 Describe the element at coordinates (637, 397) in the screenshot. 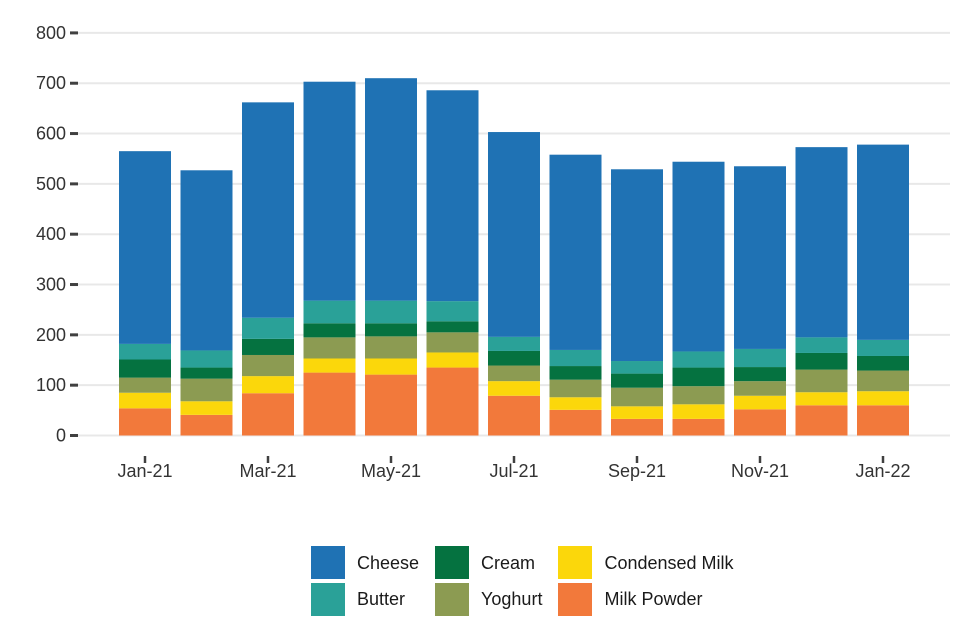

I see `bar-segment-sep-21-yoghurt` at that location.